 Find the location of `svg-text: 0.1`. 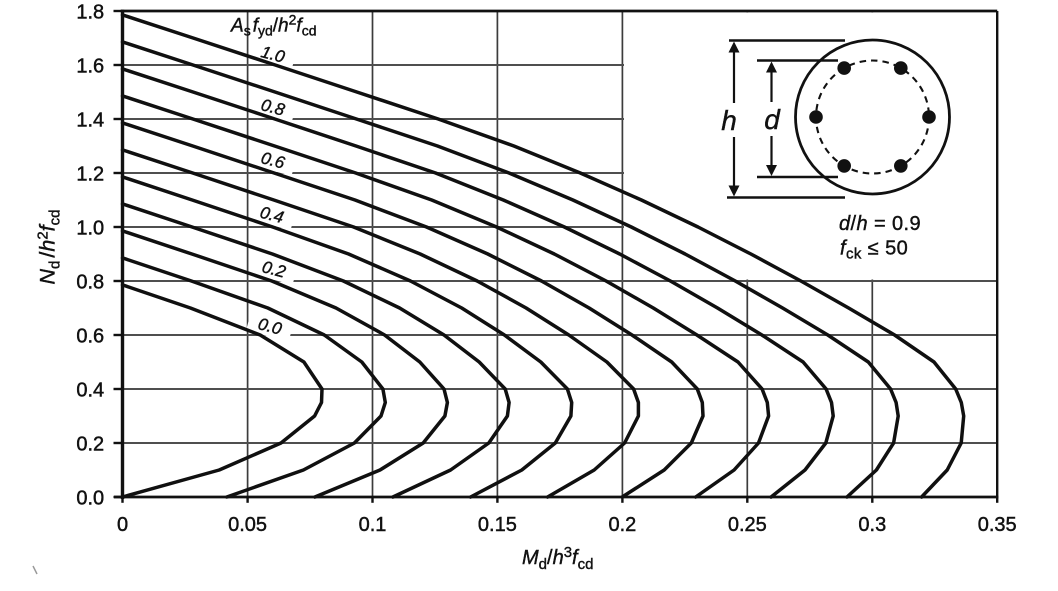

svg-text: 0.1 is located at coordinates (373, 525).